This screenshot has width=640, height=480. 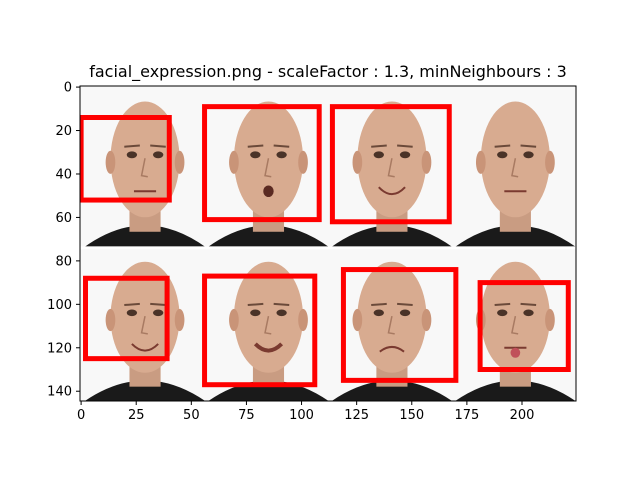 I want to click on x-axis: 0 25 50 75 100 125 150 175 200, so click(x=305, y=412).